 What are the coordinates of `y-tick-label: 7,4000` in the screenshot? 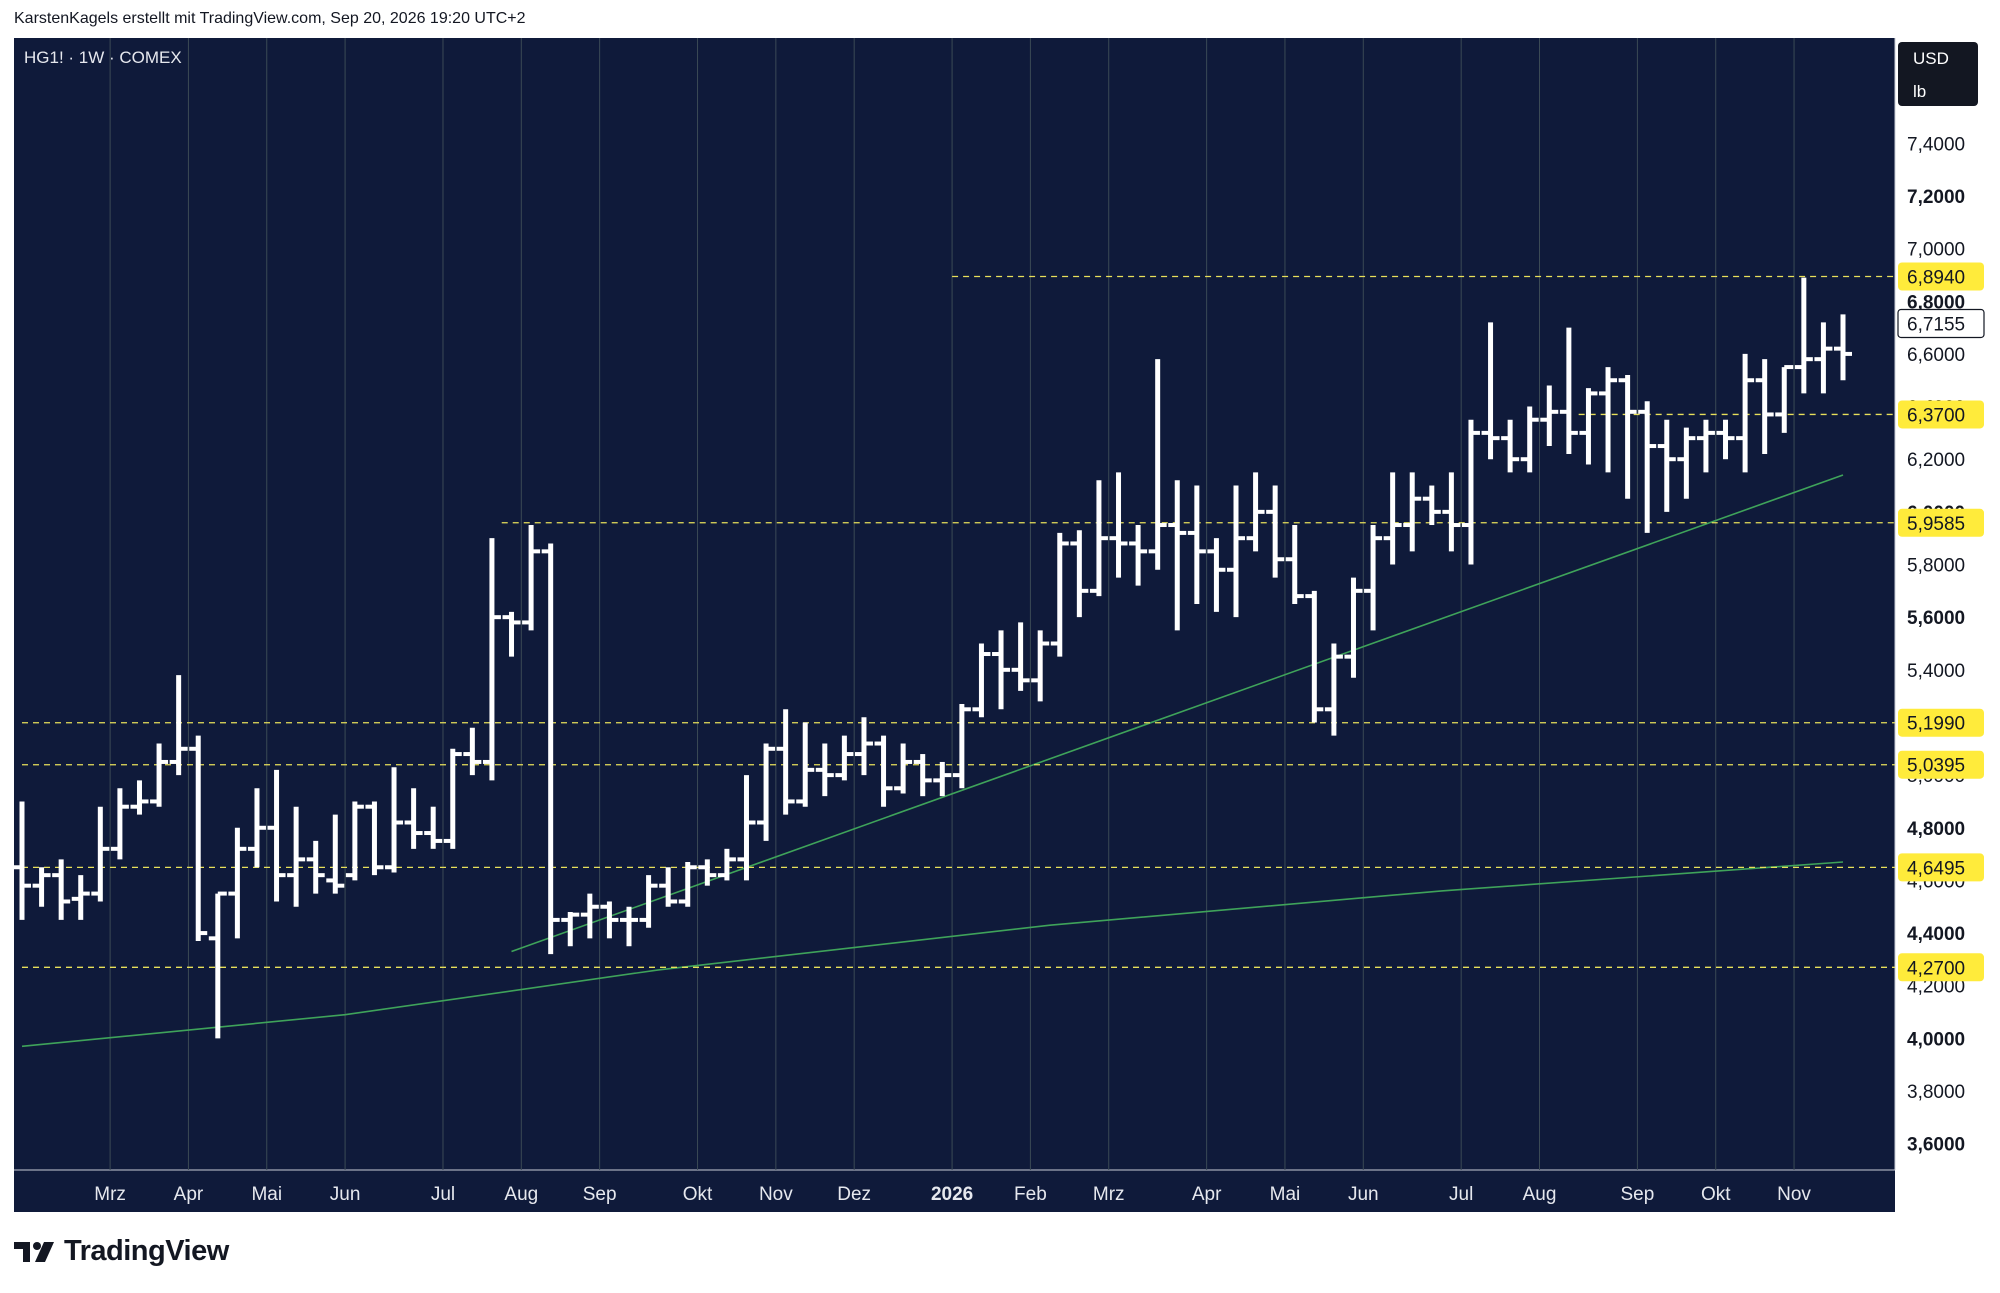 It's located at (1936, 144).